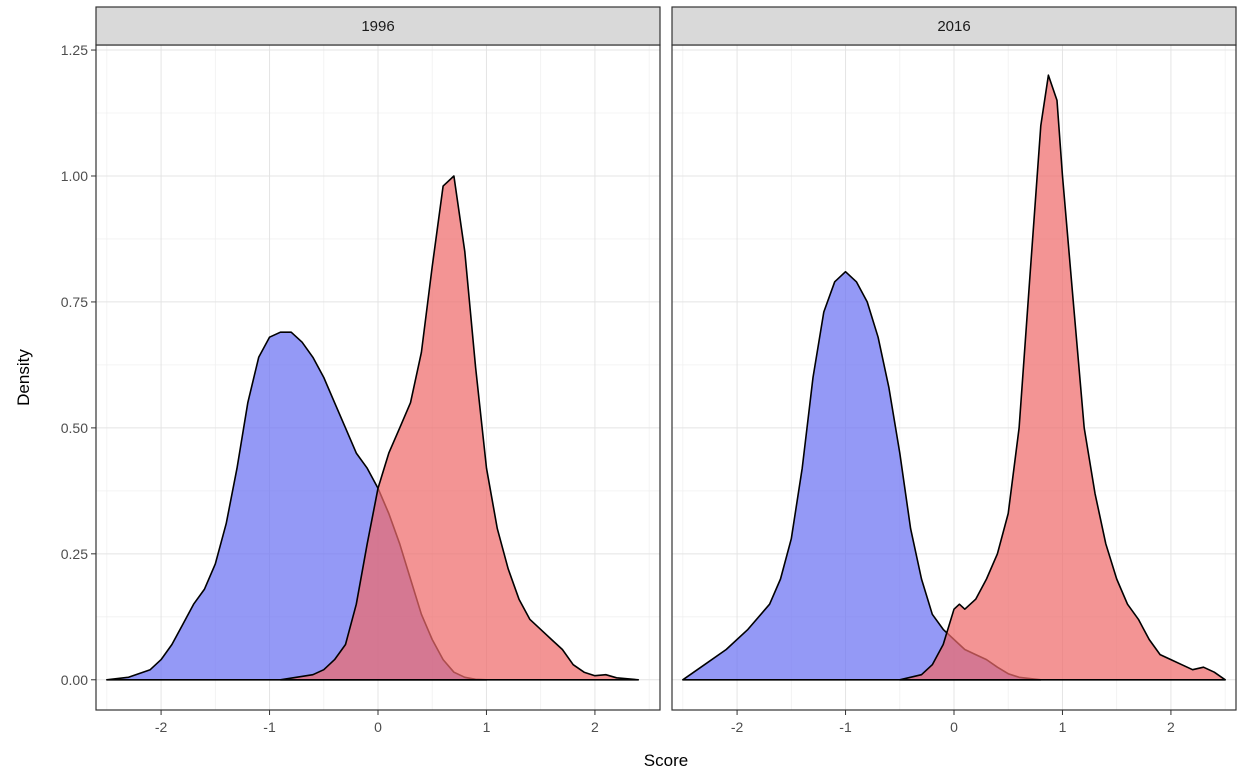 The height and width of the screenshot is (776, 1238). I want to click on y-tick-label: 1.00, so click(74, 176).